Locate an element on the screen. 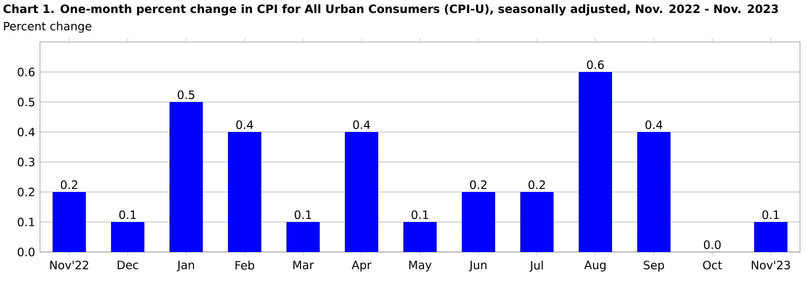 The width and height of the screenshot is (808, 290). x-tick-label: Nov'22 is located at coordinates (69, 265).